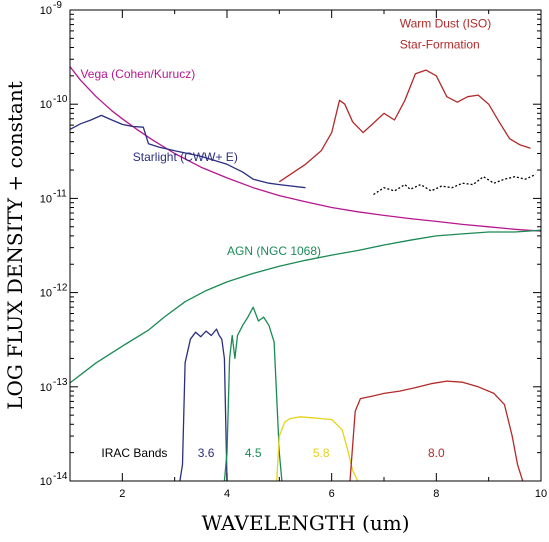 The image size is (549, 542). Describe the element at coordinates (60, 193) in the screenshot. I see `y-tick-exponent: -11` at that location.